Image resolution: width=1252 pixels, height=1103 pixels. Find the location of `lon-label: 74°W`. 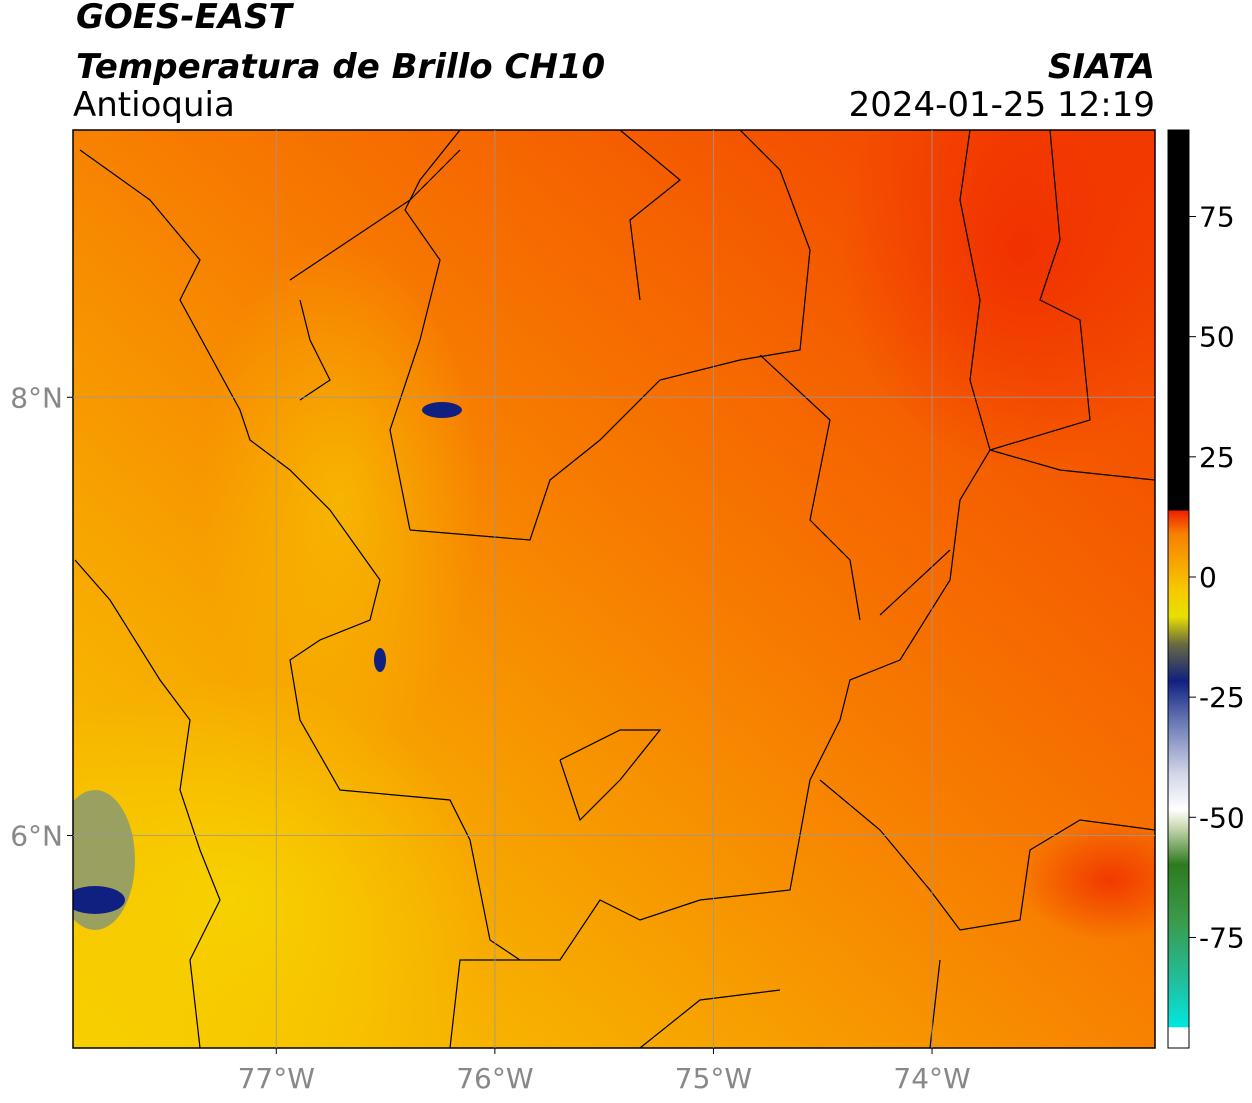

lon-label: 74°W is located at coordinates (931, 1078).